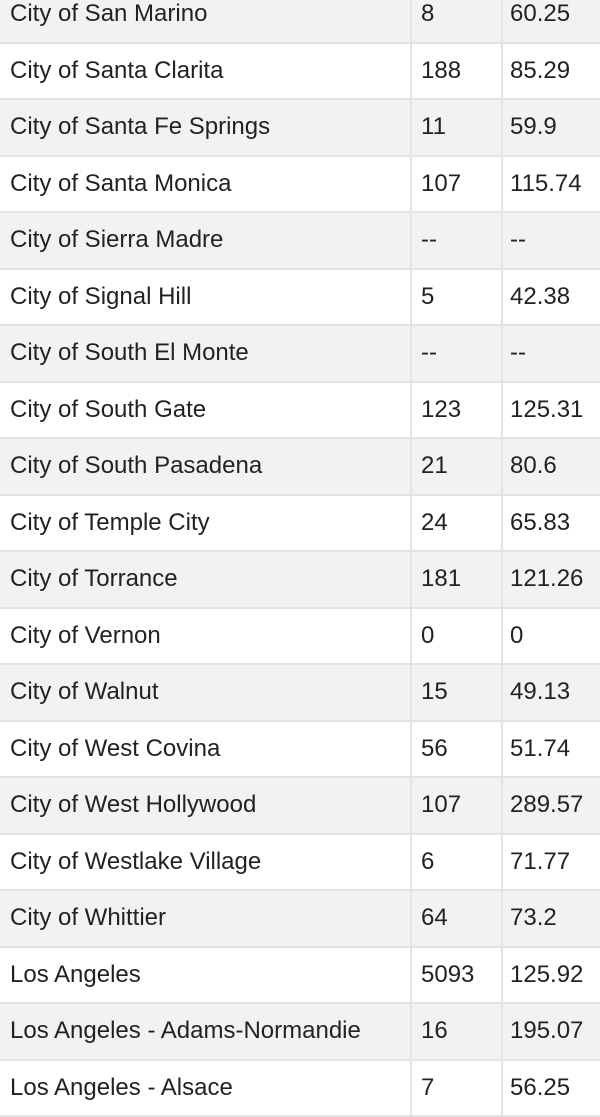  What do you see at coordinates (206, 975) in the screenshot?
I see `place-name-cell: Los Angeles` at bounding box center [206, 975].